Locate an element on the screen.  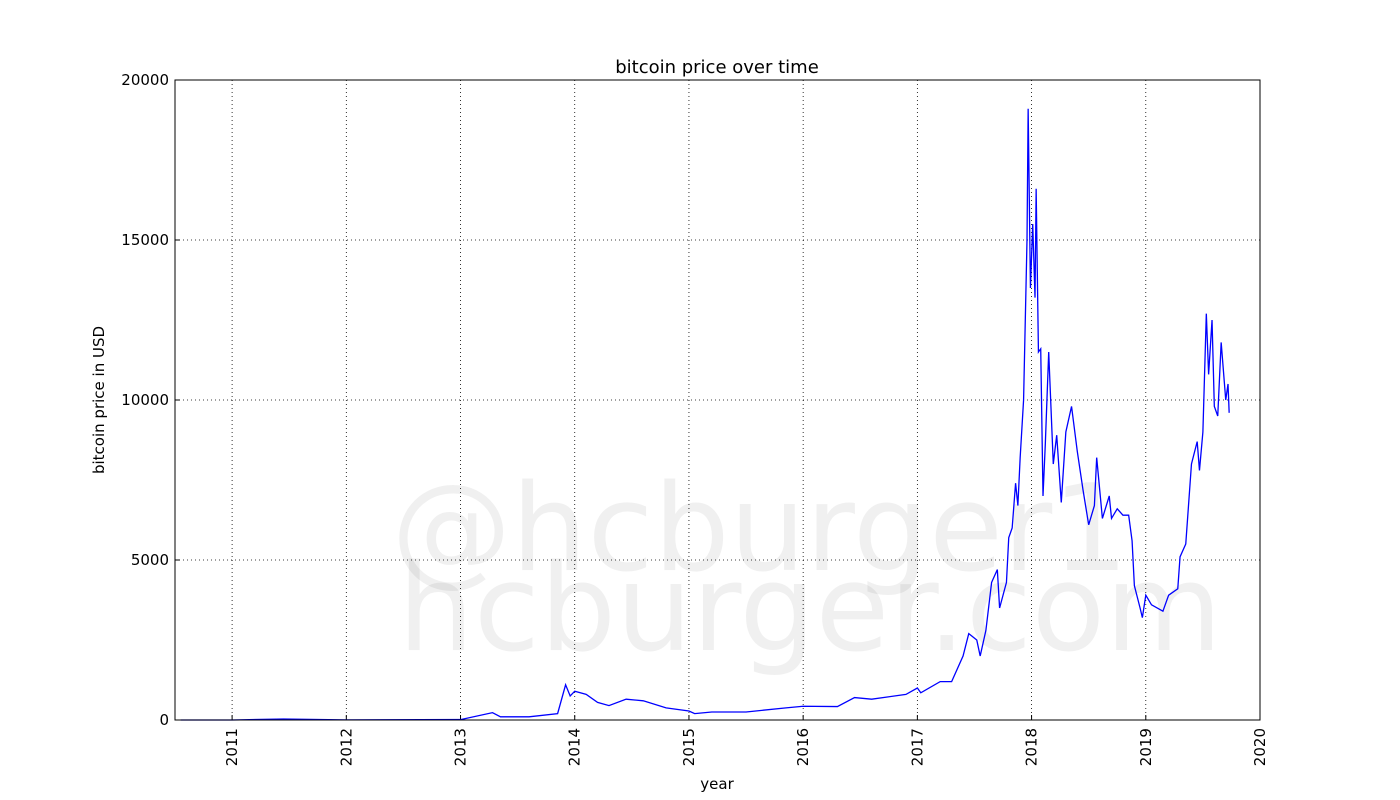
y-tick-label: 10000 is located at coordinates (145, 400).